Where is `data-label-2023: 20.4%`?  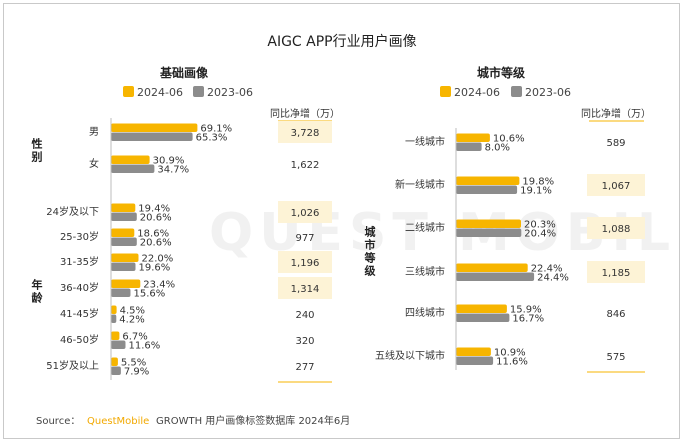
data-label-2023: 20.4% is located at coordinates (540, 234).